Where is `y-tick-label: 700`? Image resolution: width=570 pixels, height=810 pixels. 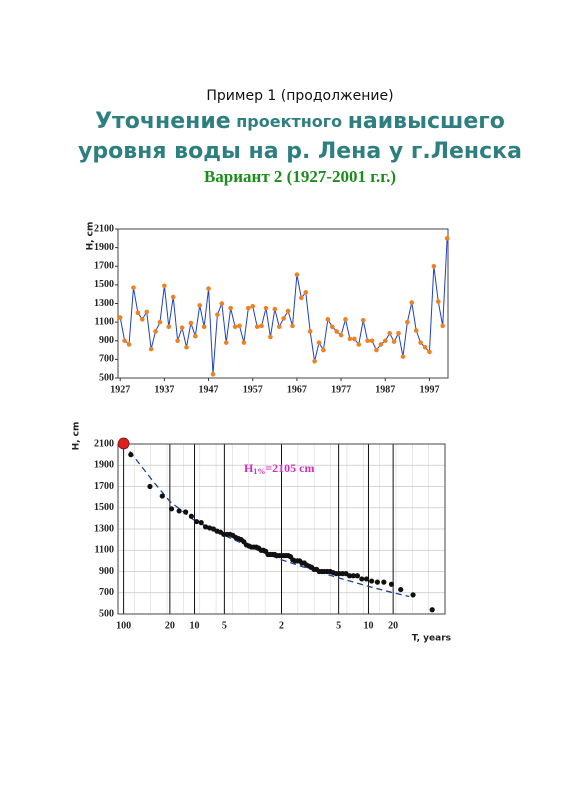 y-tick-label: 700 is located at coordinates (106, 359).